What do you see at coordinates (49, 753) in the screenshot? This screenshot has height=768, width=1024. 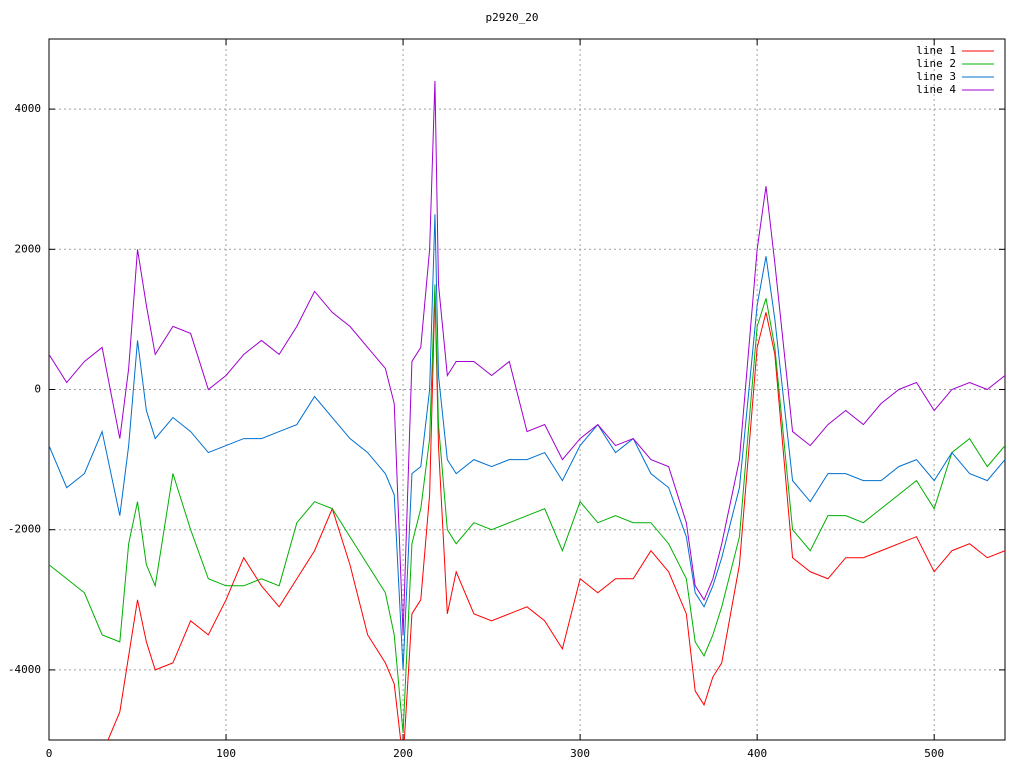 I see `x-tick-label: 0` at bounding box center [49, 753].